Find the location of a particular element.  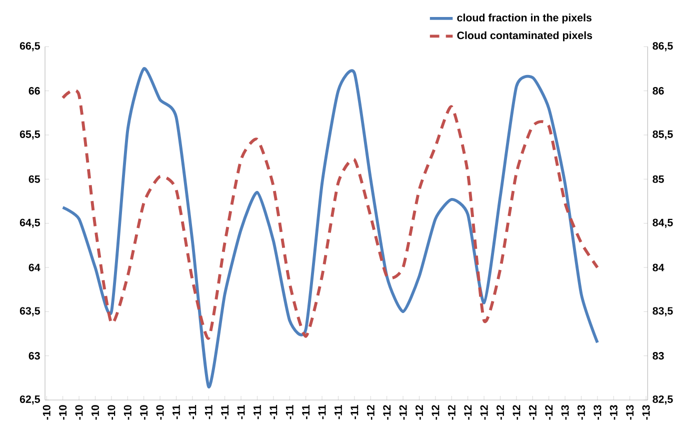

legend-label: Cloud contaminated pixels is located at coordinates (524, 36).